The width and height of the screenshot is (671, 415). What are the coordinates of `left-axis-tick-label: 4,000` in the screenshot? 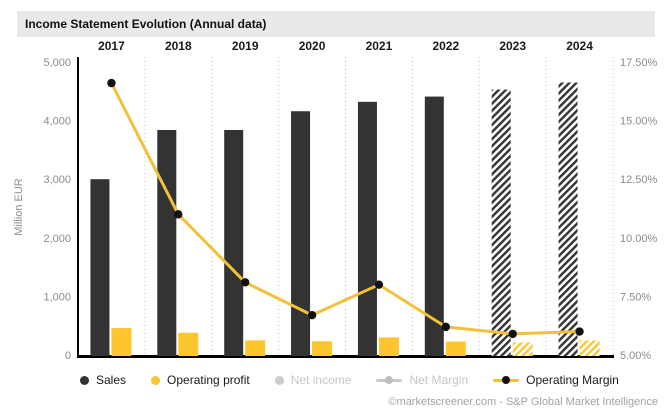 It's located at (57, 122).